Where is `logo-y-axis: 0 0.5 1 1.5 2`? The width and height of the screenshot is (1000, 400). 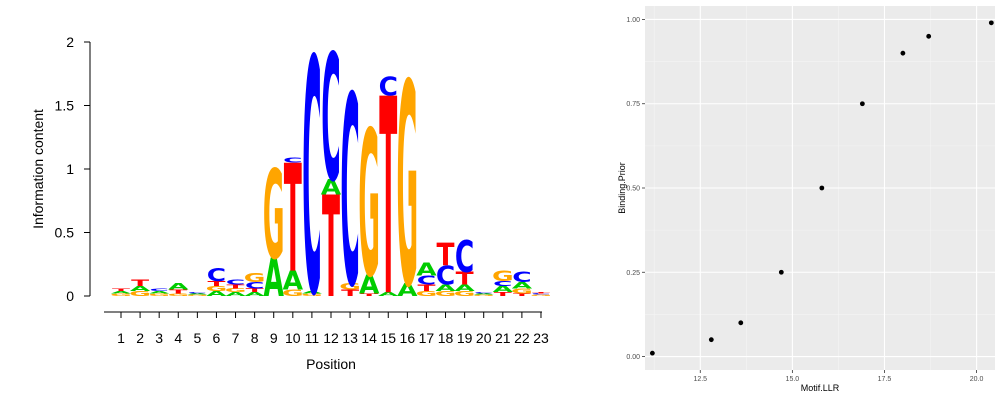 logo-y-axis: 0 0.5 1 1.5 2 is located at coordinates (73, 169).